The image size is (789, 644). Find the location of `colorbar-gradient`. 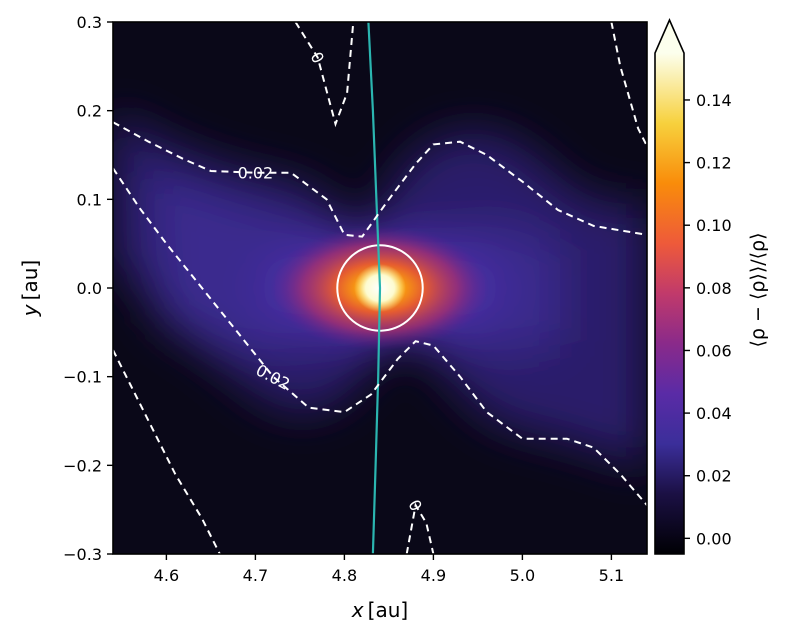

colorbar-gradient is located at coordinates (669, 303).